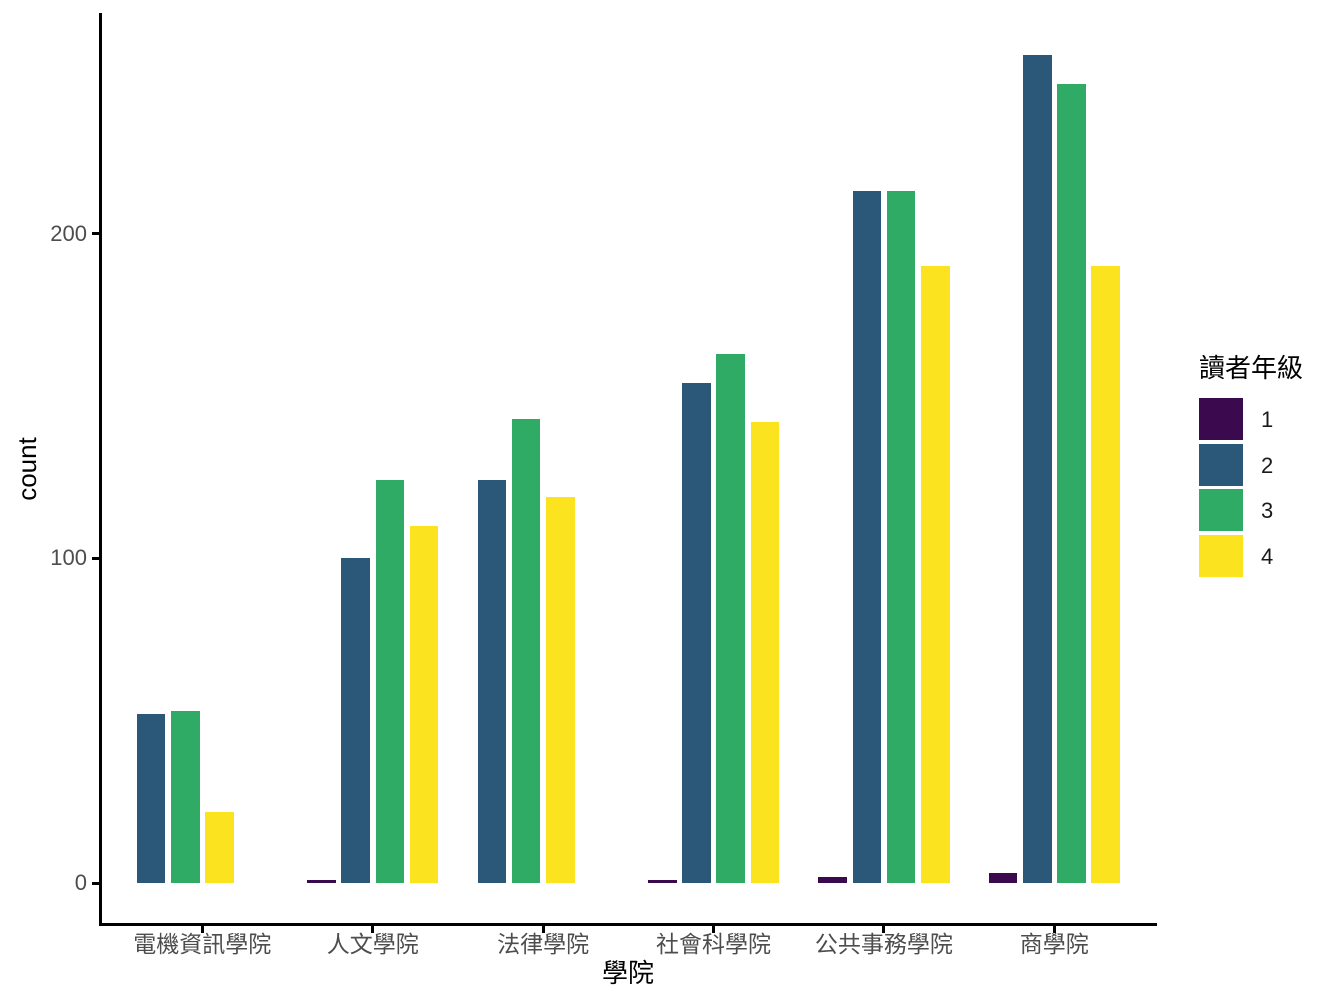 The image size is (1344, 1008). Describe the element at coordinates (543, 944) in the screenshot. I see `x-tick-label: 法律學院` at that location.